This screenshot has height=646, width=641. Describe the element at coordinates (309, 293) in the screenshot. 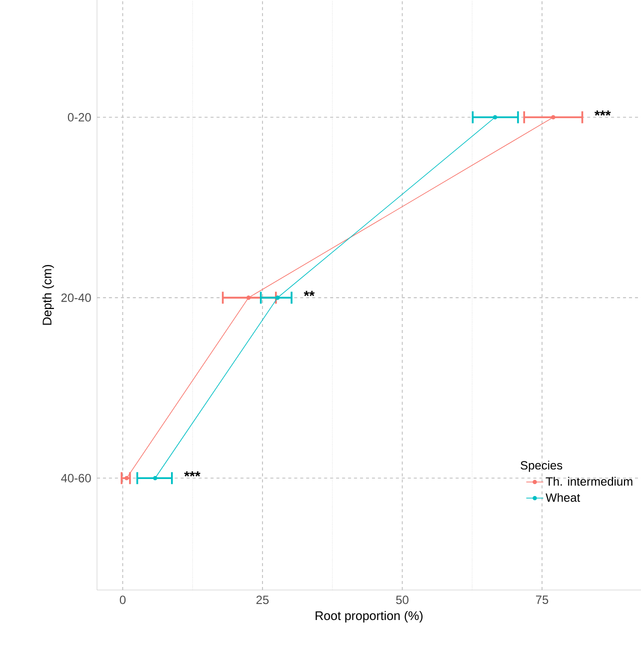

I see `annotation: **` at that location.